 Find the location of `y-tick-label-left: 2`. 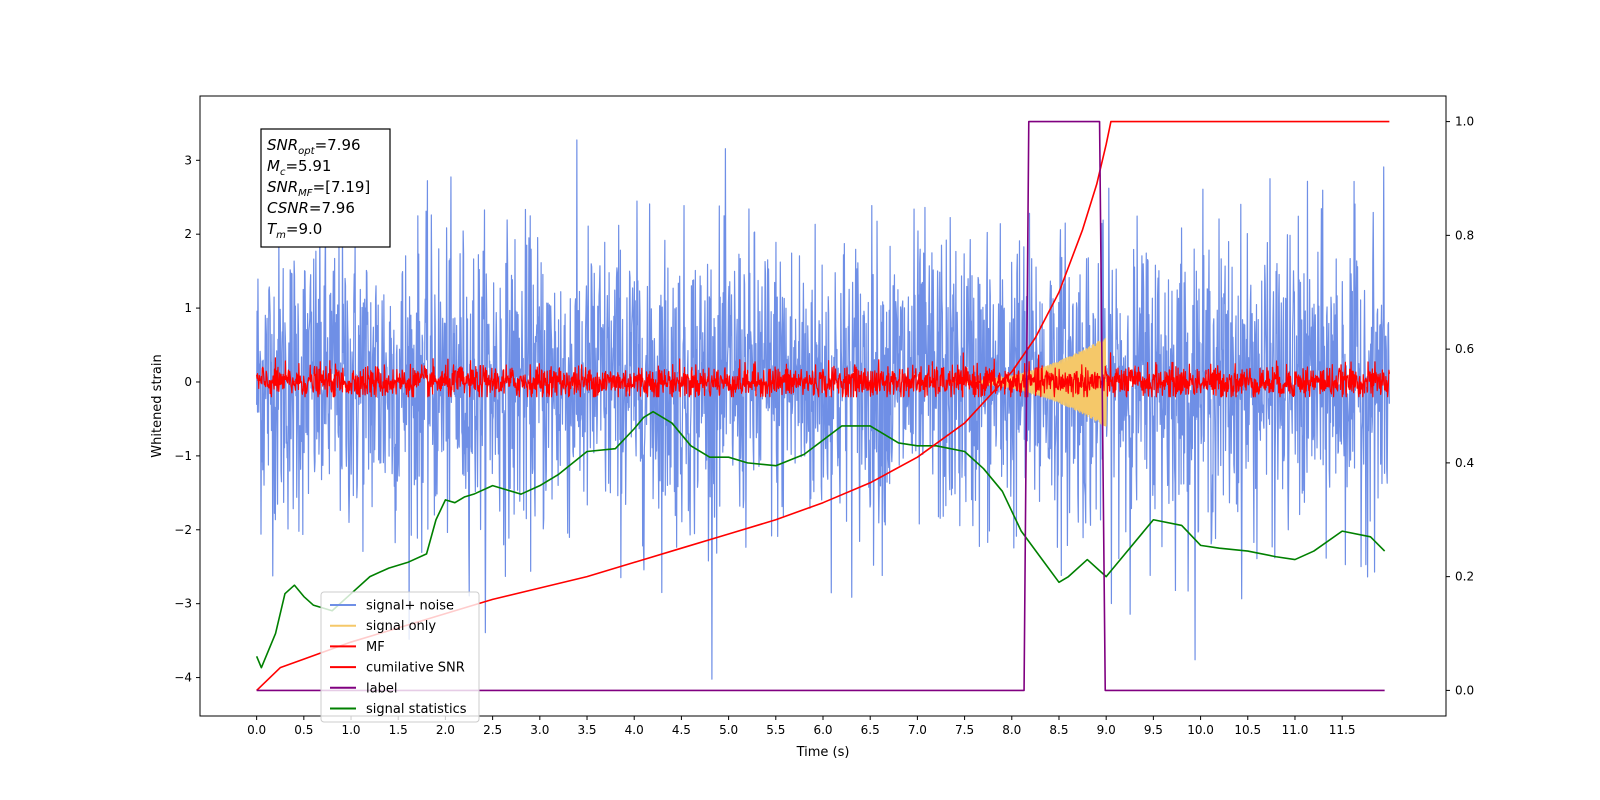

y-tick-label-left: 2 is located at coordinates (188, 234).